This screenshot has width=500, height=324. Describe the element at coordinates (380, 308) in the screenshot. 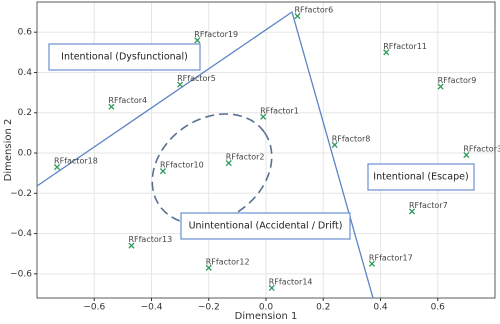

I see `x-tick-label: 0.4` at that location.